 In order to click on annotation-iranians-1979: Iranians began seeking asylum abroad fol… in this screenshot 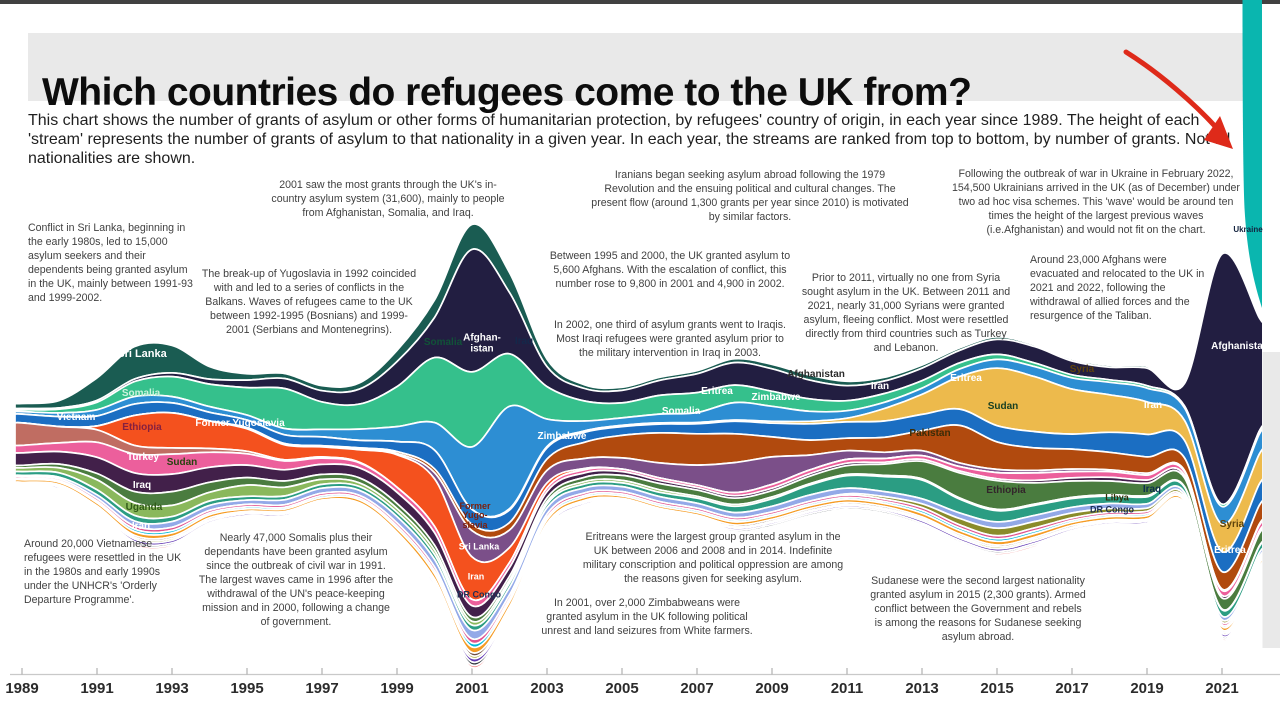, I will do `click(750, 196)`.